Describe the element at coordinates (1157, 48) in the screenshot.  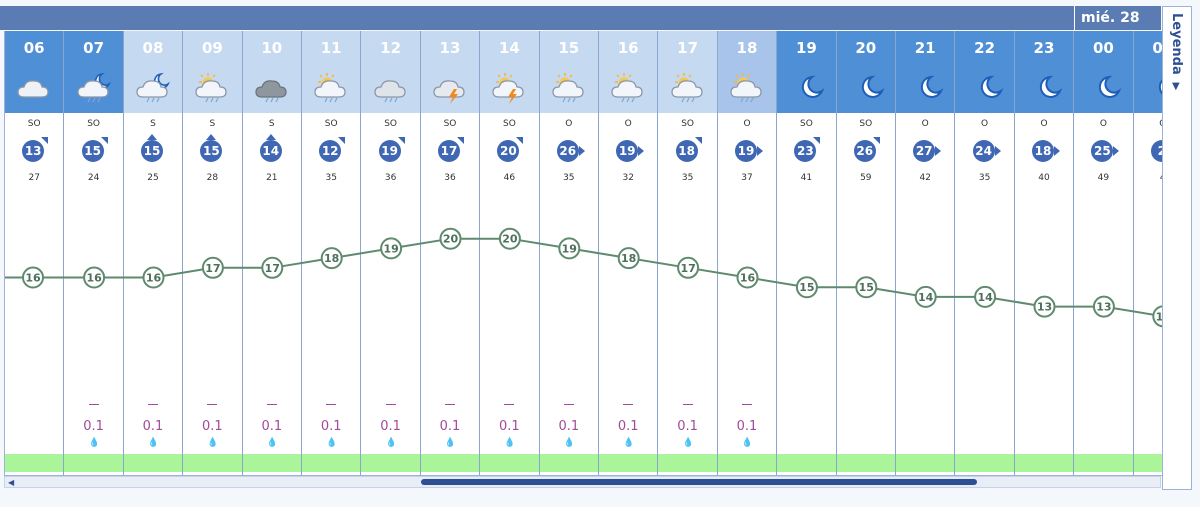
I see `hour-label: 01` at that location.